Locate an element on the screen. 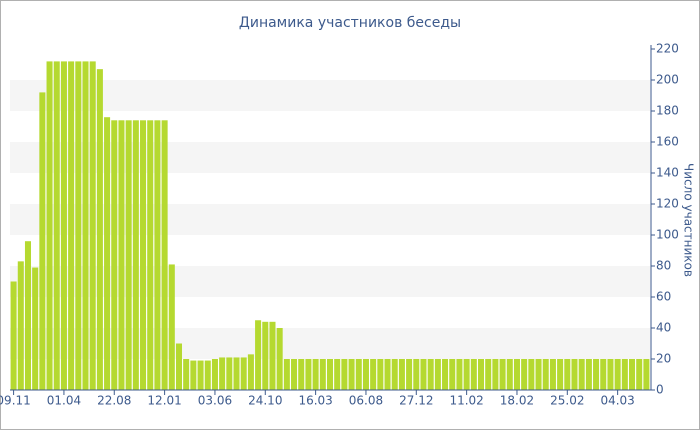 The height and width of the screenshot is (430, 700). y-tick-label: 200 is located at coordinates (667, 80).